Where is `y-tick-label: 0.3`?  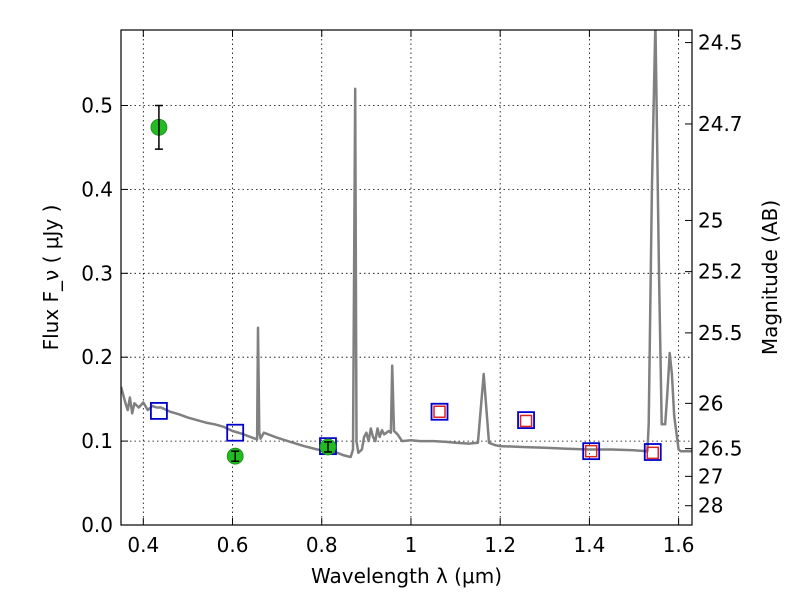
y-tick-label: 0.3 is located at coordinates (97, 273).